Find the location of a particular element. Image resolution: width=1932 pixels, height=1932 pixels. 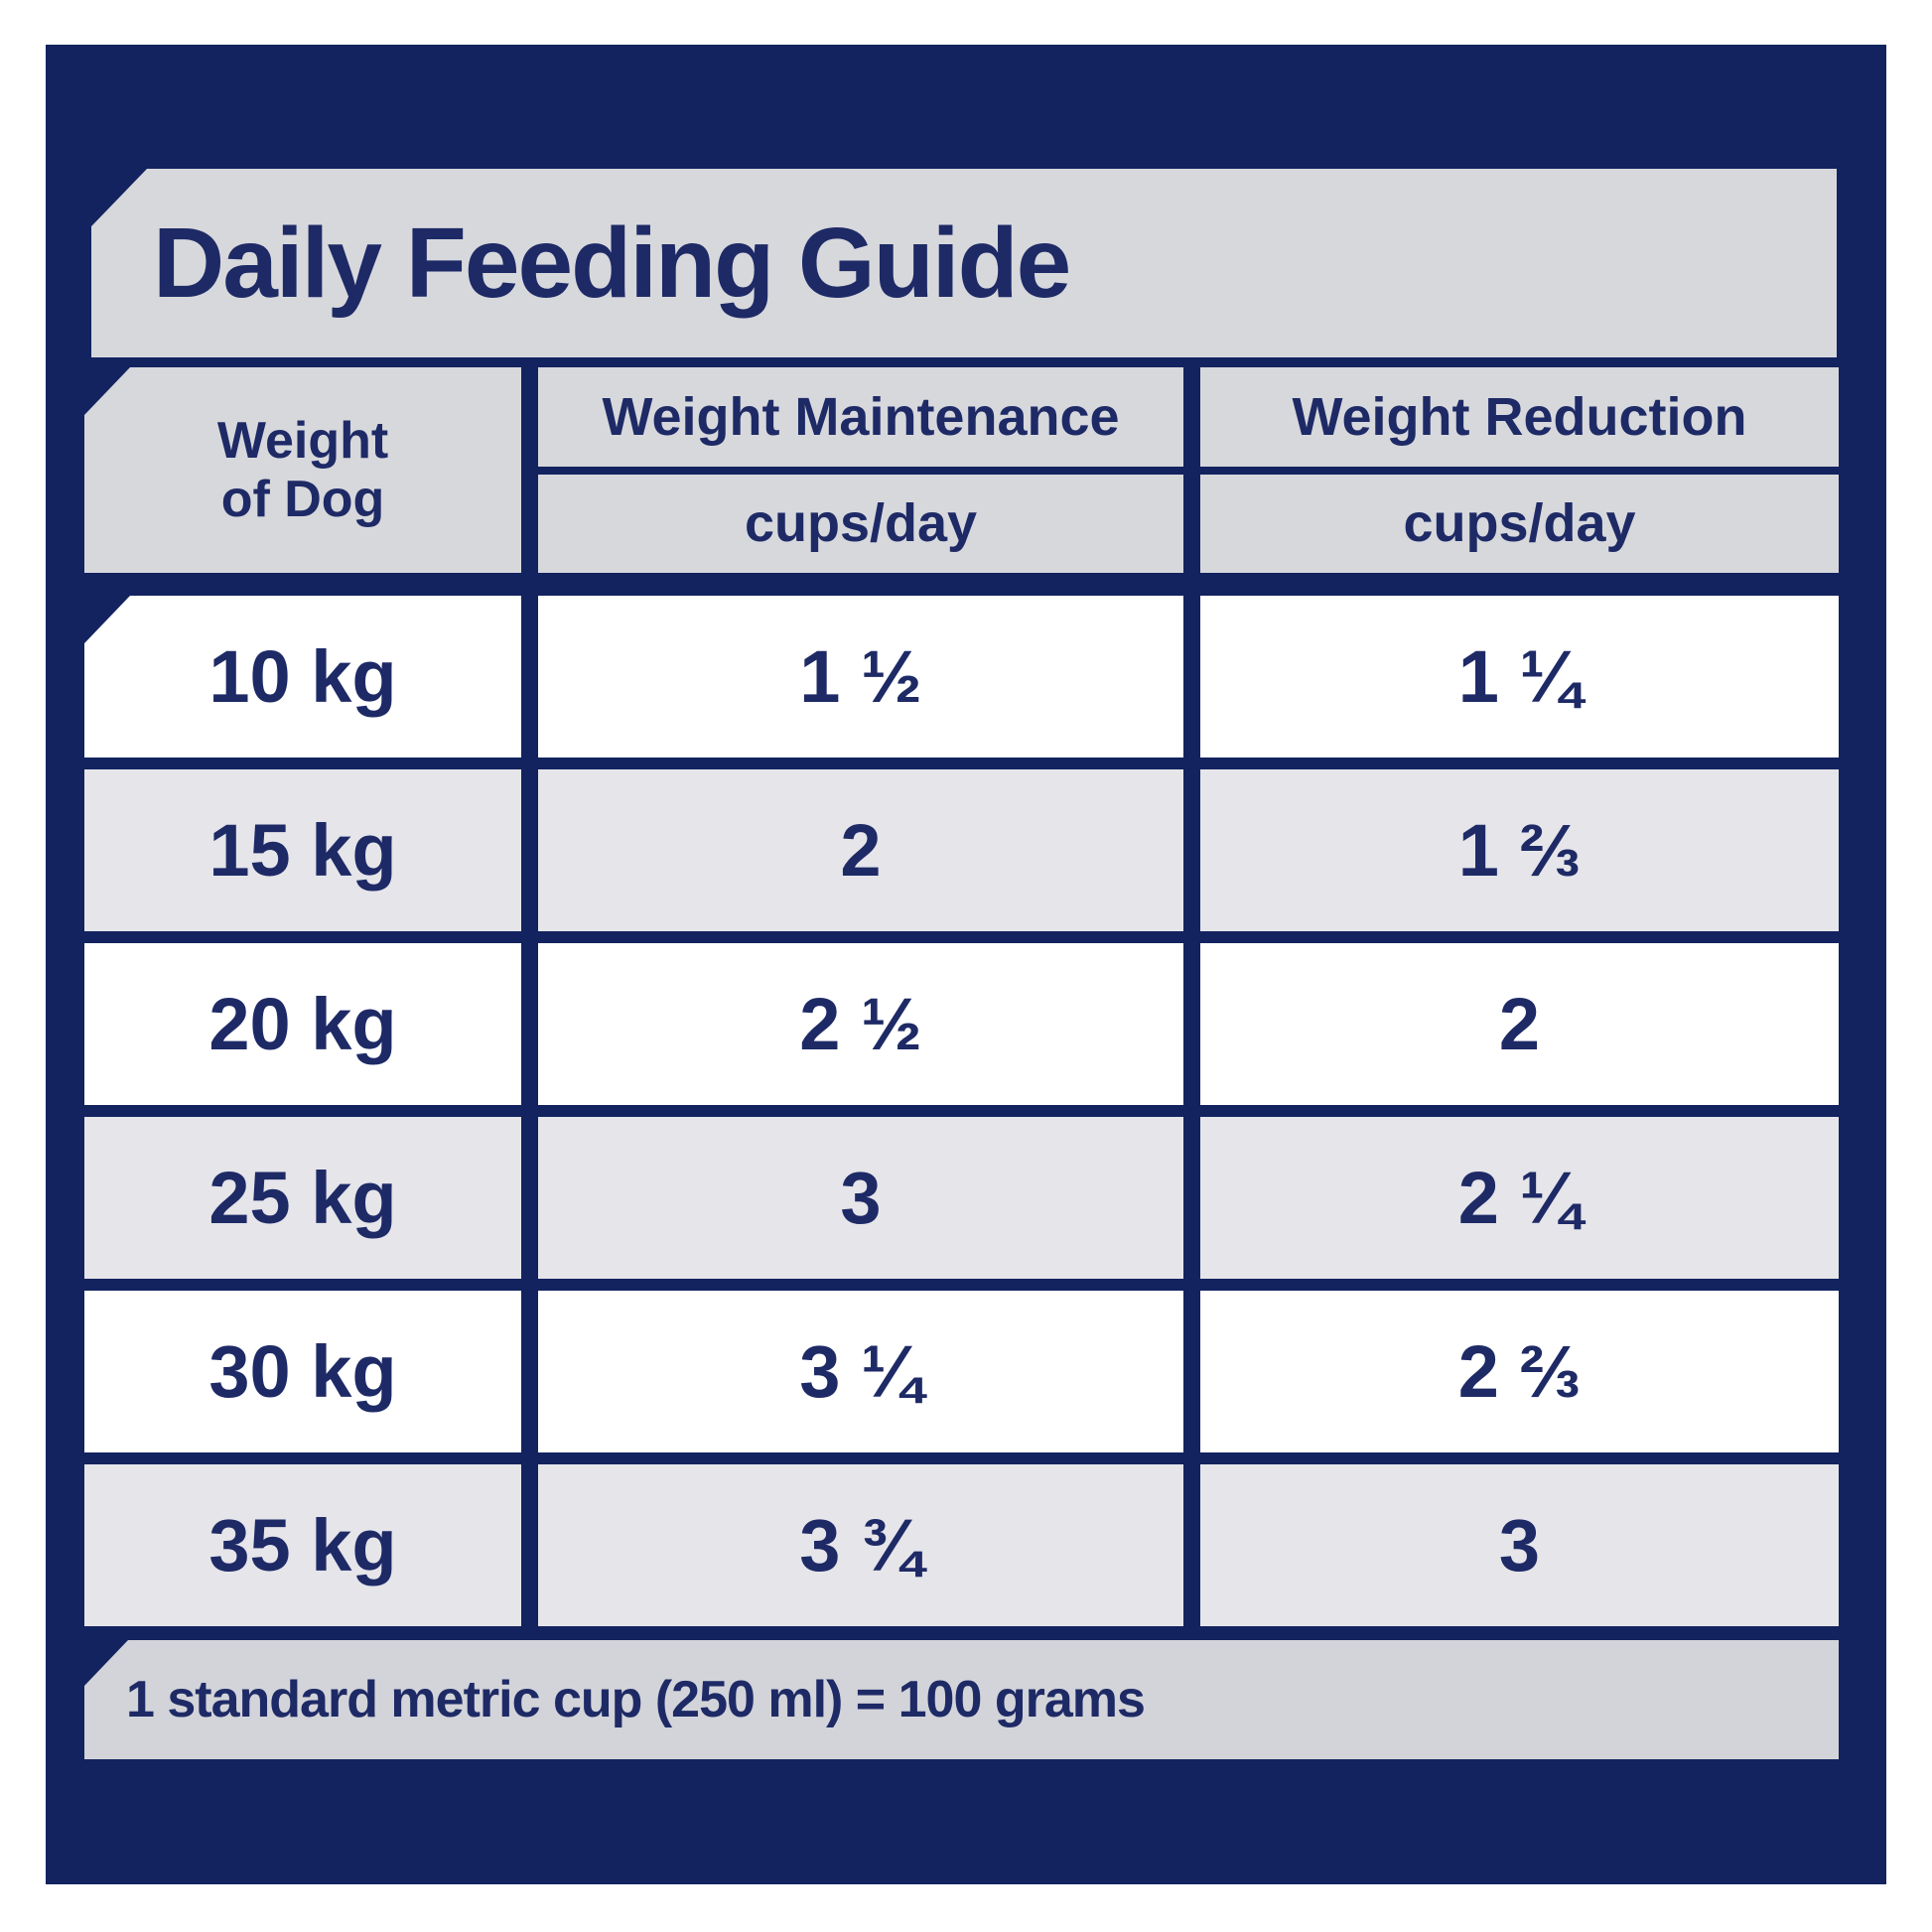

maintenance-cell: 2 is located at coordinates (861, 850).